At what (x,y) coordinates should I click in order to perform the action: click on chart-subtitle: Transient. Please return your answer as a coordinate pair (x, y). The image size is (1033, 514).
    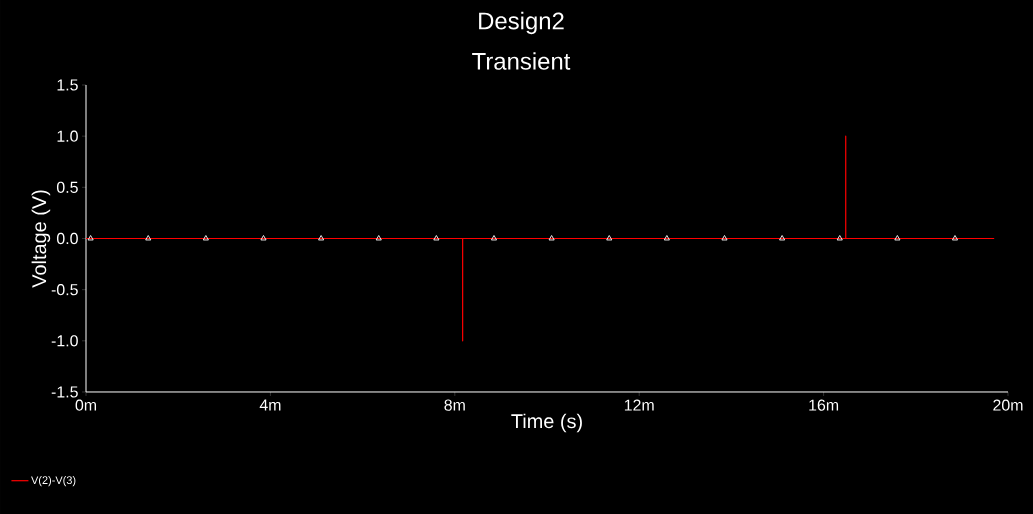
    Looking at the image, I should click on (521, 61).